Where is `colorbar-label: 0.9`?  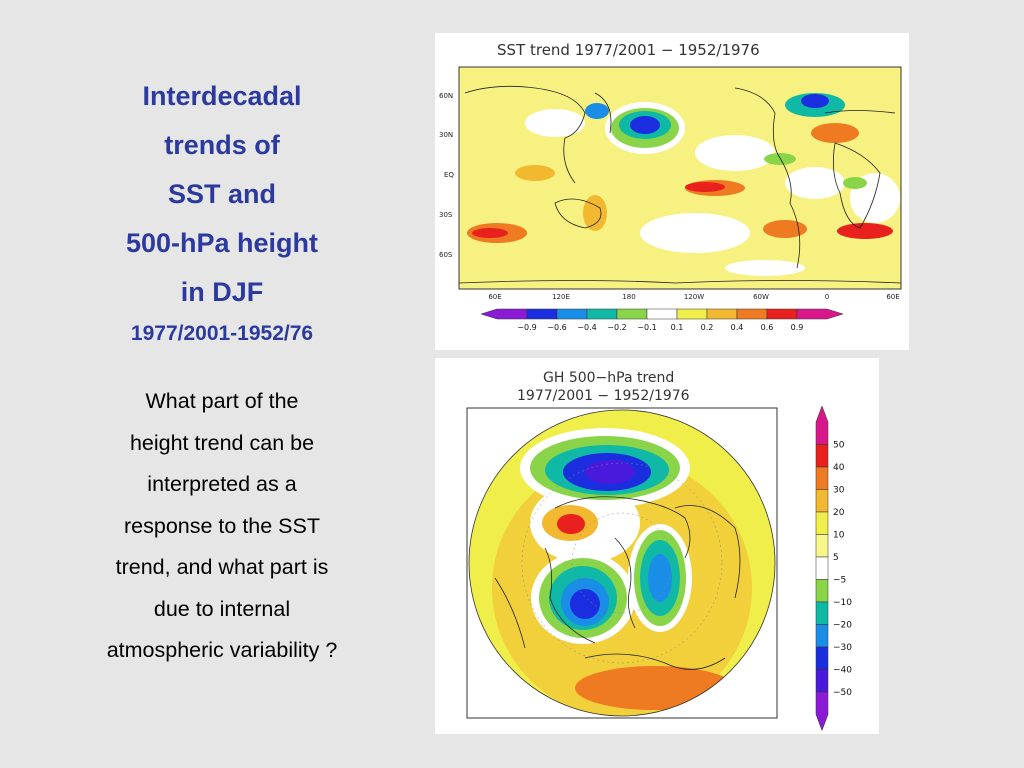
colorbar-label: 0.9 is located at coordinates (797, 327).